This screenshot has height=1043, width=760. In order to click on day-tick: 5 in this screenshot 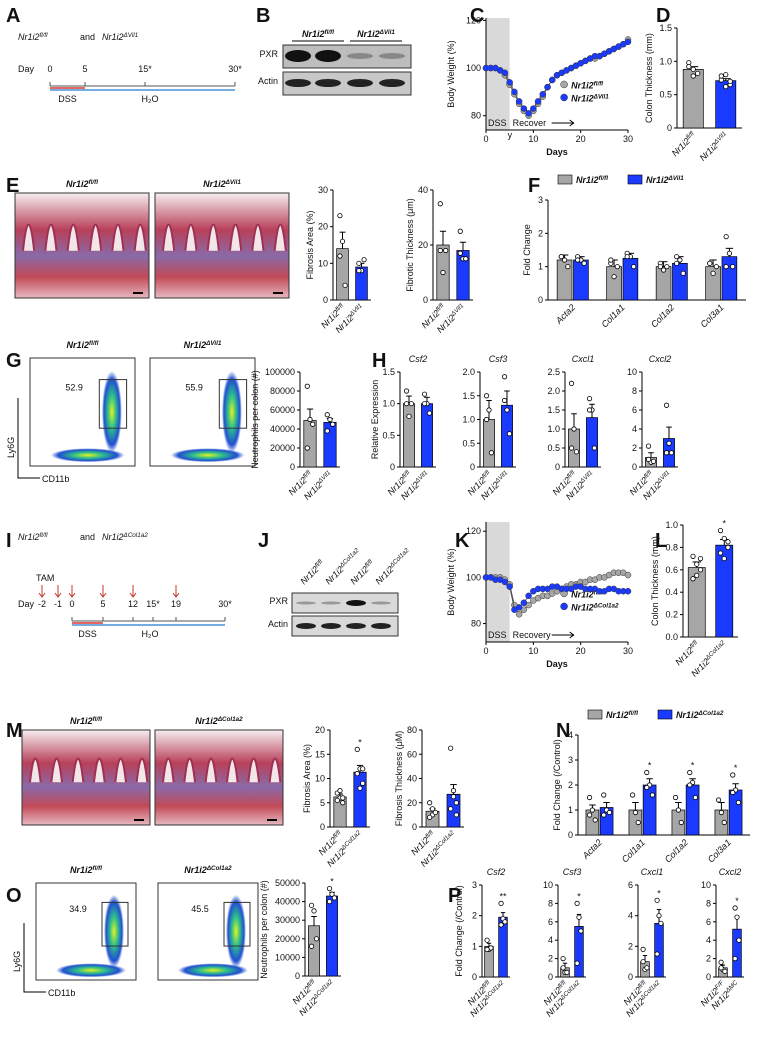, I will do `click(102, 604)`.